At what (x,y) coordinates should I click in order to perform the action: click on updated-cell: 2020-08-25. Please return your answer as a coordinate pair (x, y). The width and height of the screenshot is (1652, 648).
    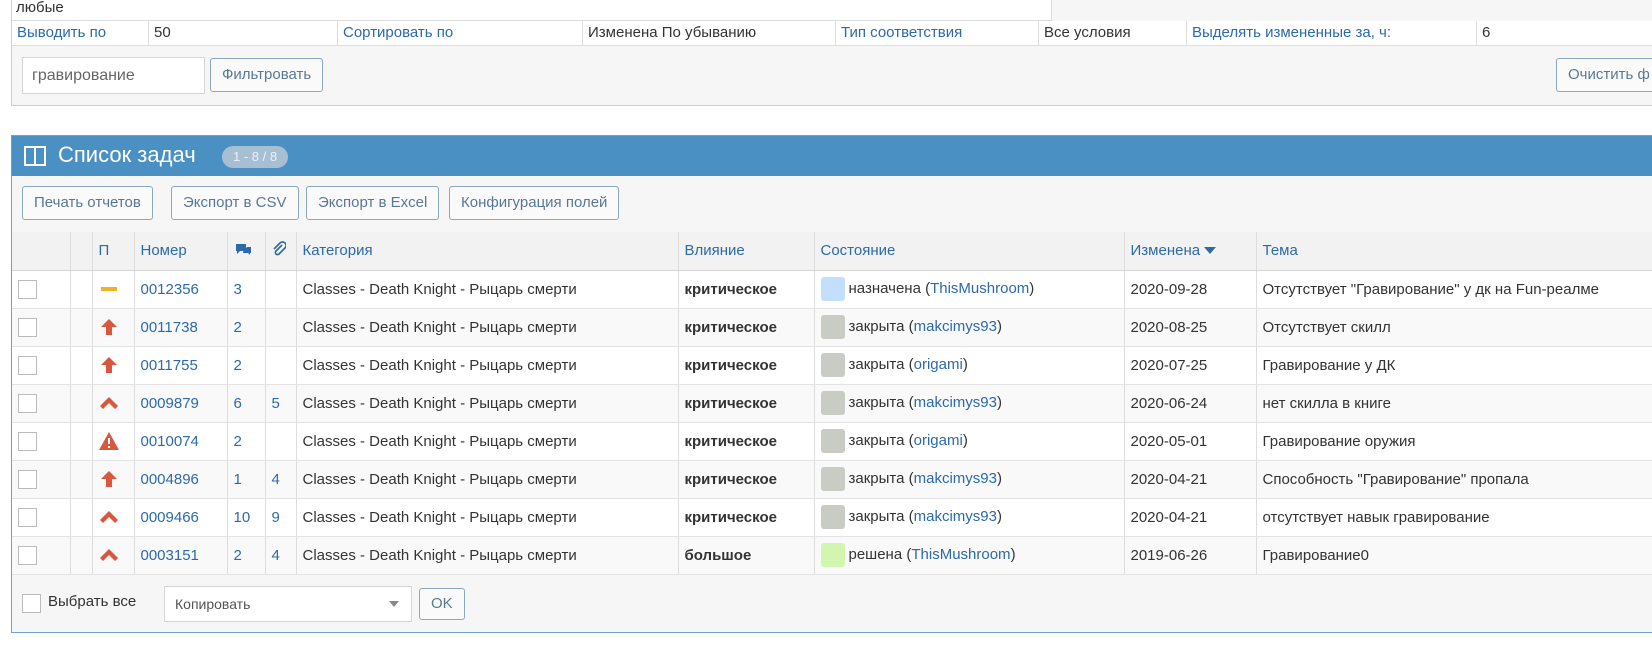
    Looking at the image, I should click on (1190, 327).